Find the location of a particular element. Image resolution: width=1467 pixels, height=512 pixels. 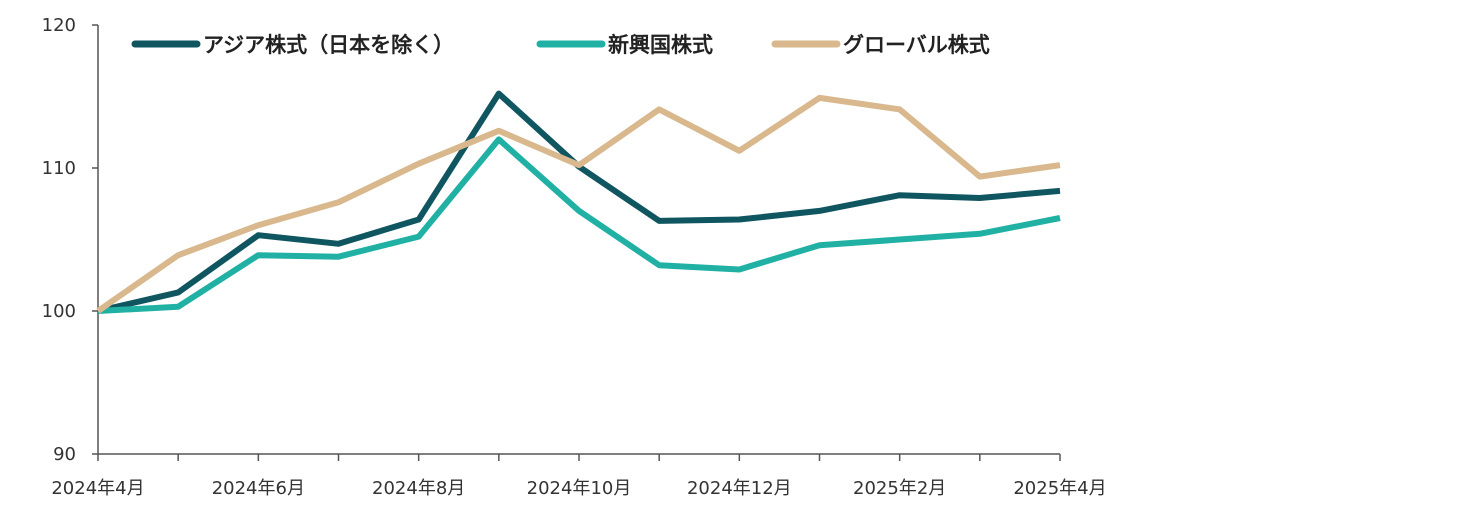

x-tick-label: 2024年4月 is located at coordinates (97, 488).